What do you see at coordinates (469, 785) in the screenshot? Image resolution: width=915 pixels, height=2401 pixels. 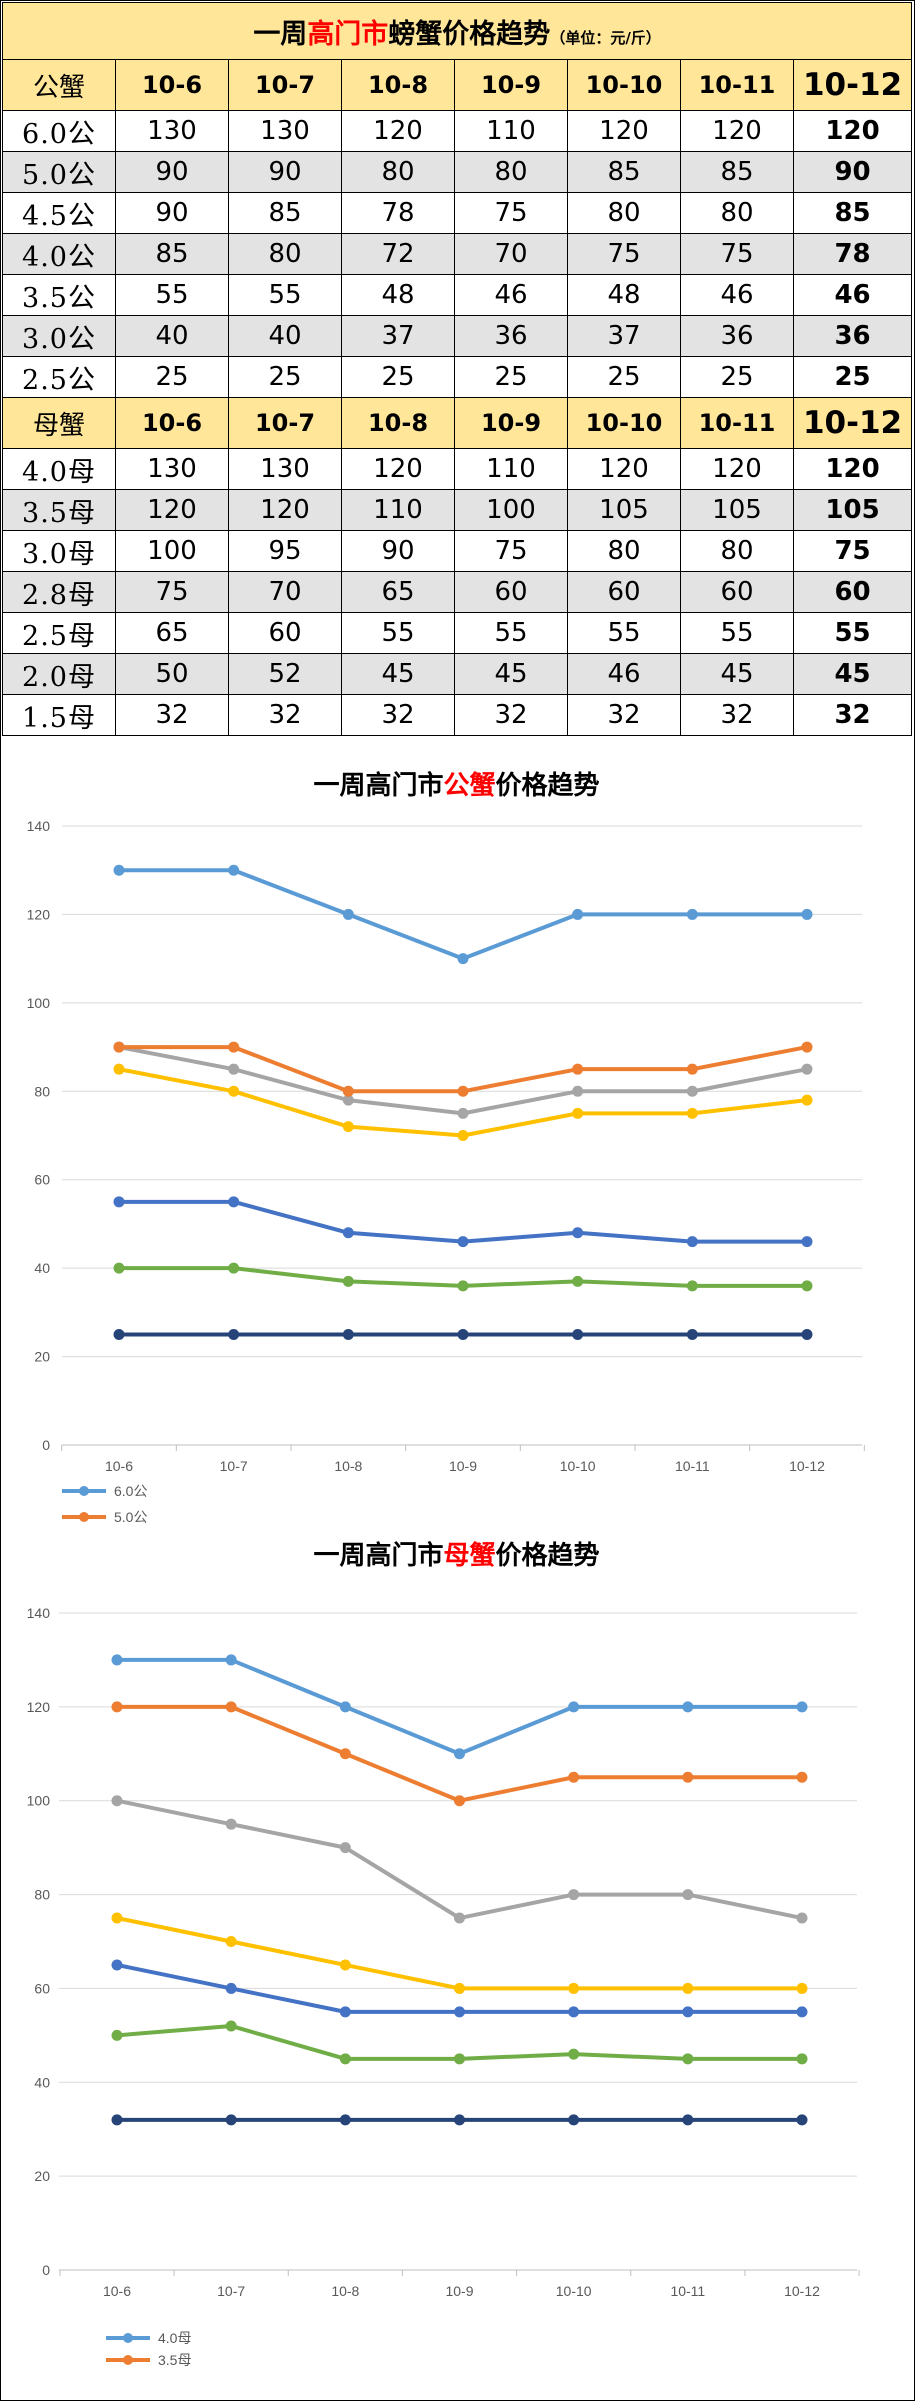 I see `chart-title-highlight: 公蟹` at bounding box center [469, 785].